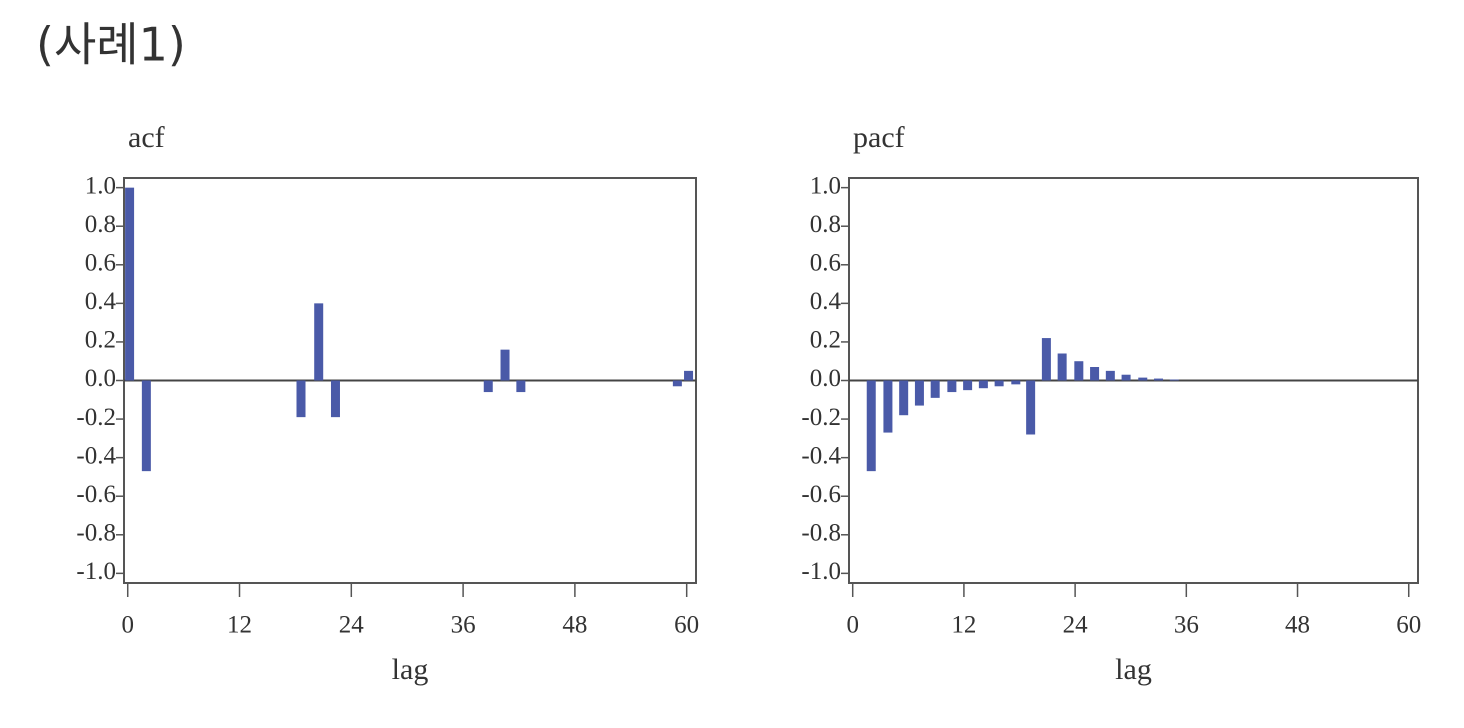  What do you see at coordinates (146, 137) in the screenshot?
I see `chart-title: acf` at bounding box center [146, 137].